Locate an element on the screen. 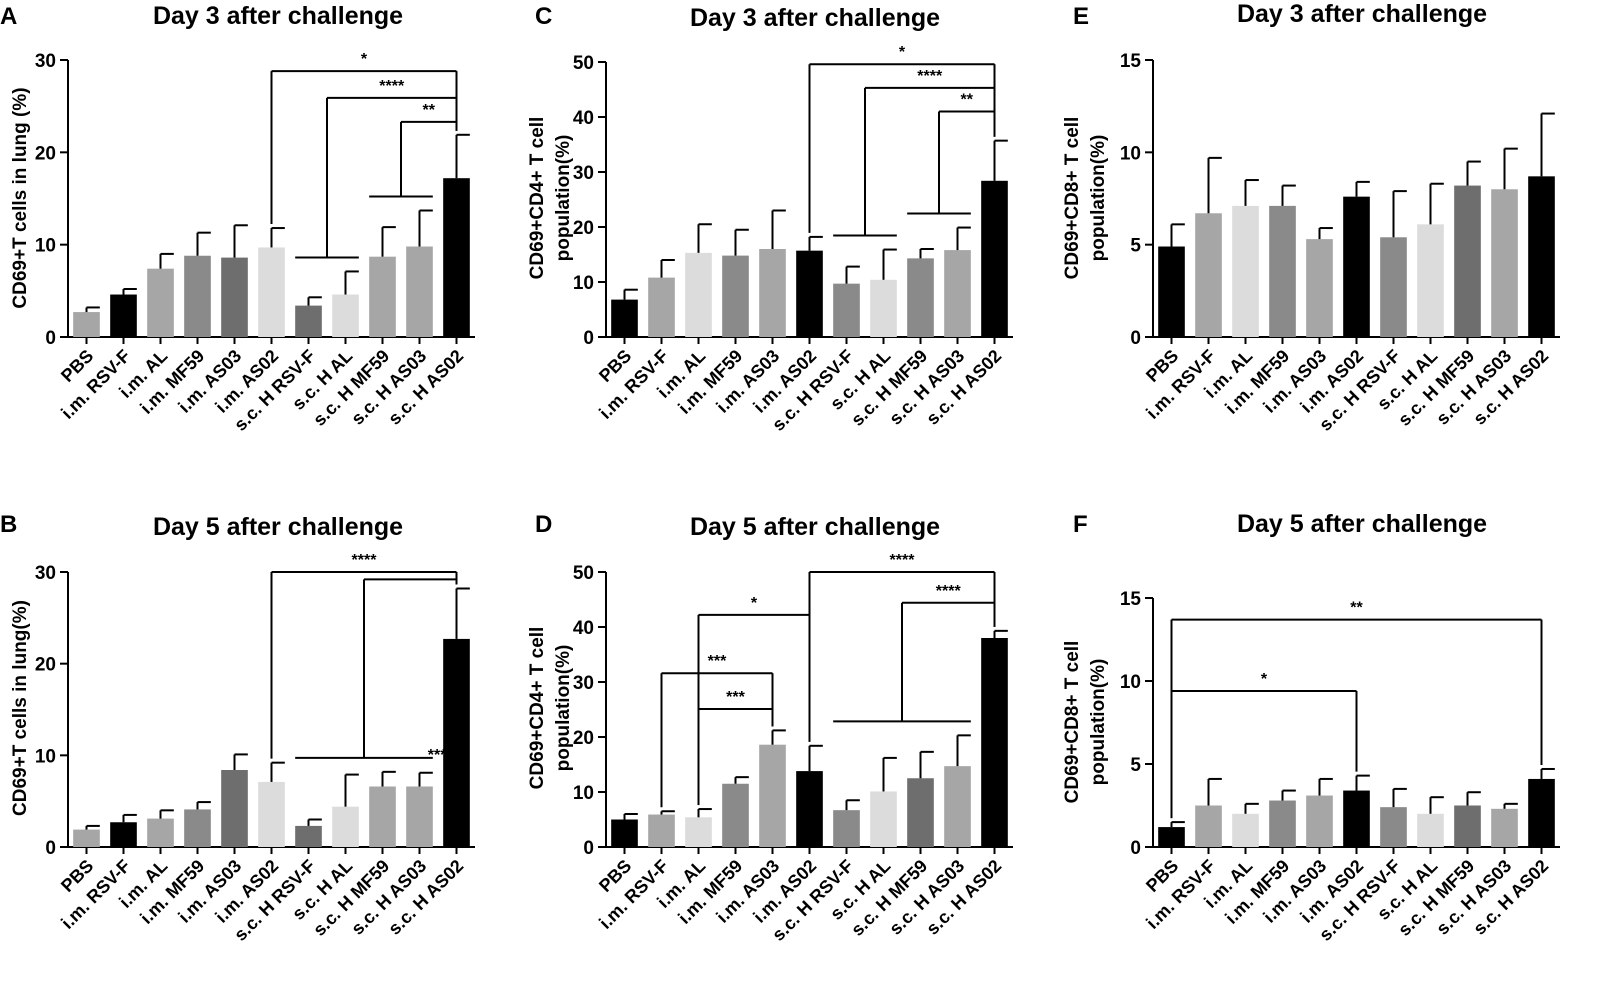 The width and height of the screenshot is (1612, 996). y-tick-label: 30 is located at coordinates (583, 173).